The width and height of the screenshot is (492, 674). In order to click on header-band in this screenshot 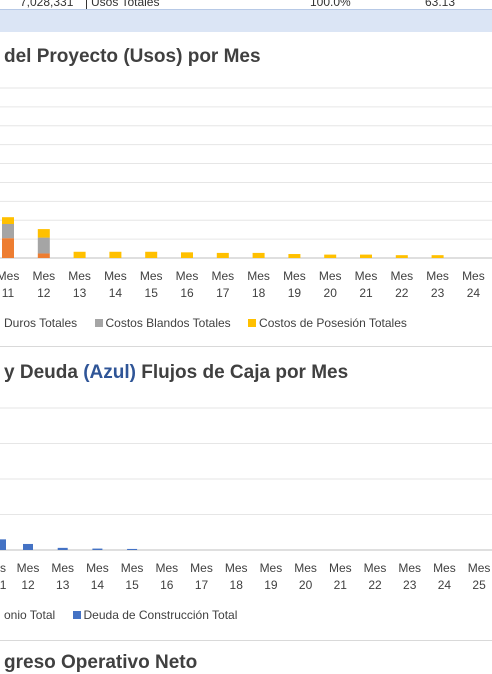, I will do `click(246, 21)`.